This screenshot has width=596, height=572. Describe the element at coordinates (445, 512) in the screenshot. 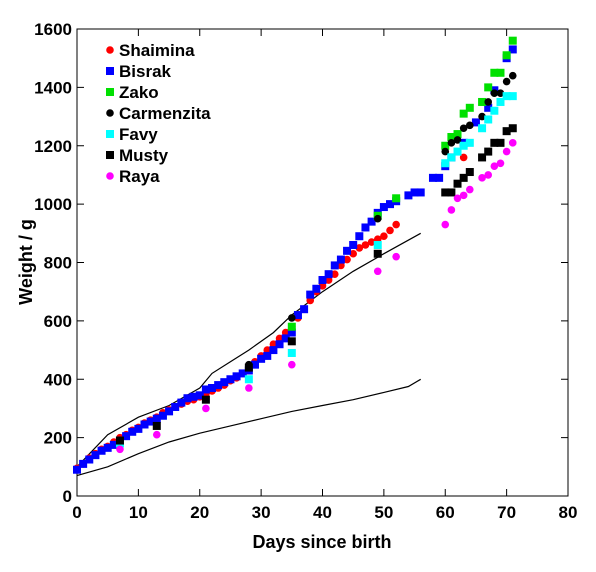

I see `x-tick-label: 60` at that location.